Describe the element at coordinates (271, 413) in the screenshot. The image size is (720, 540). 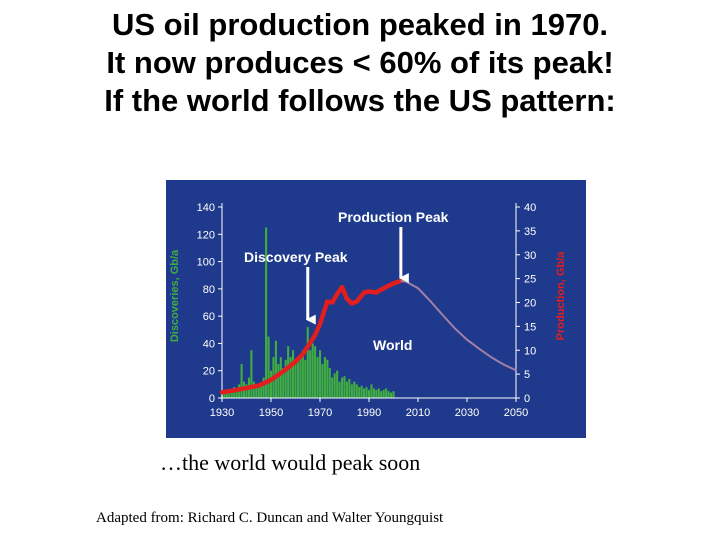
I see `x-tick-label: 1950` at that location.